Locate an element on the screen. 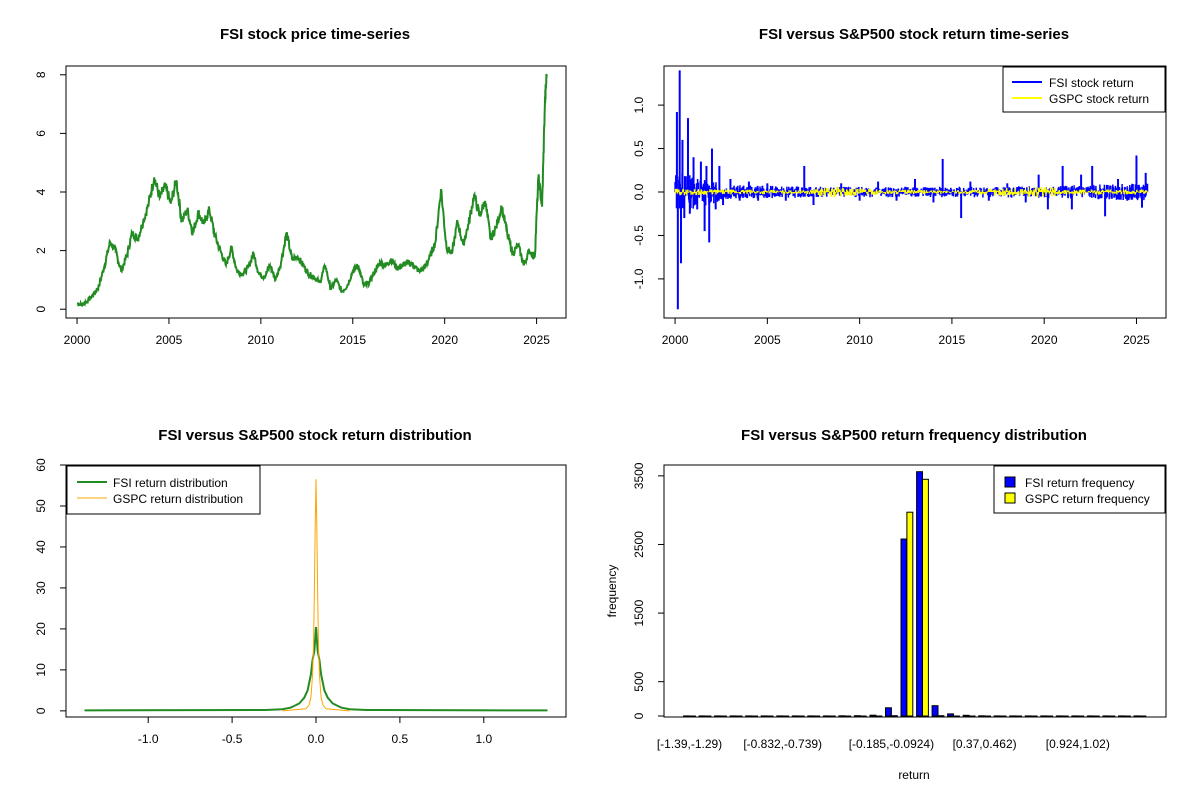  x-tick-label: [-0.832,-0.739) is located at coordinates (782, 744).